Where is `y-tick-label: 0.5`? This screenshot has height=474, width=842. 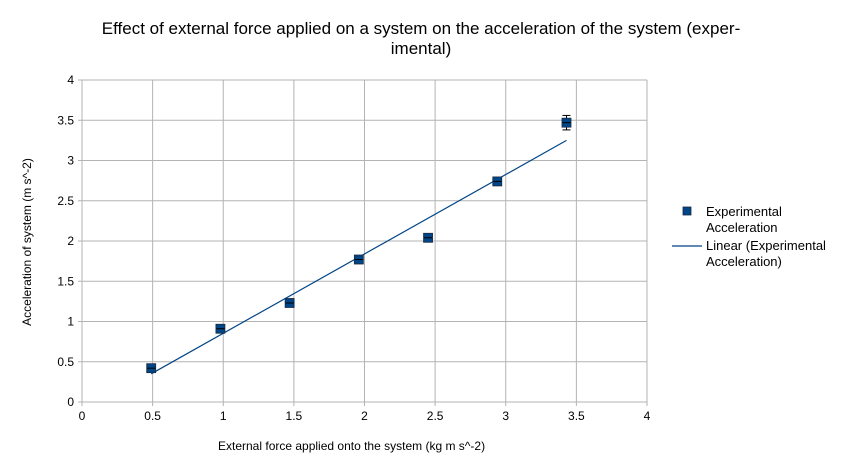
y-tick-label: 0.5 is located at coordinates (65, 362).